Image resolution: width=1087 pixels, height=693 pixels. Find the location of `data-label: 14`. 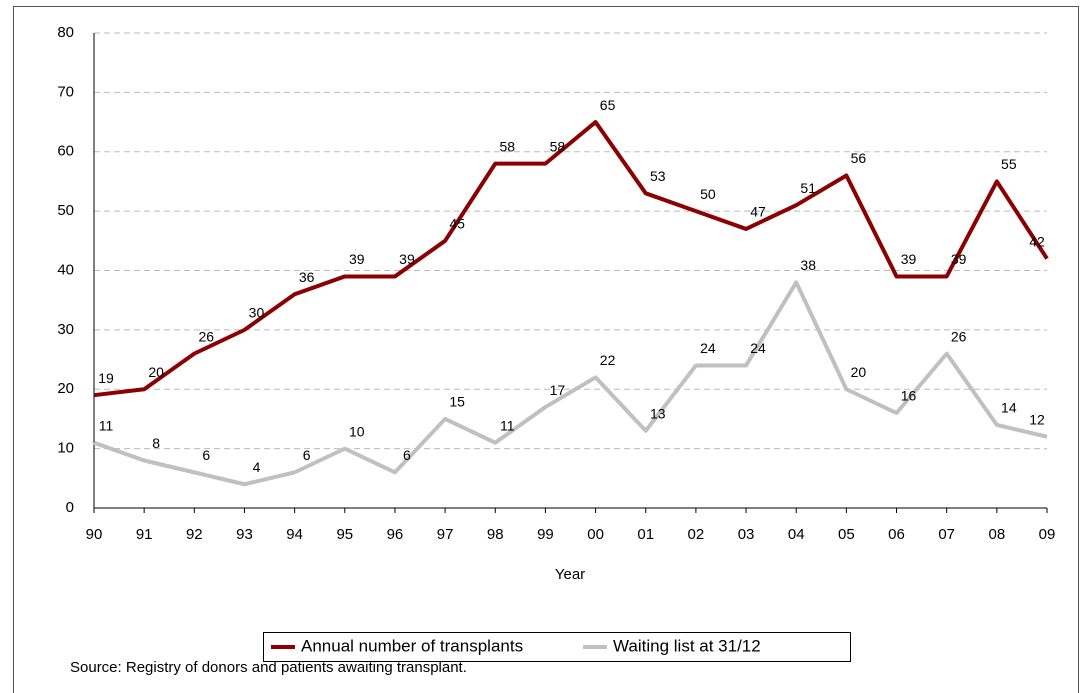

data-label: 14 is located at coordinates (1009, 408).